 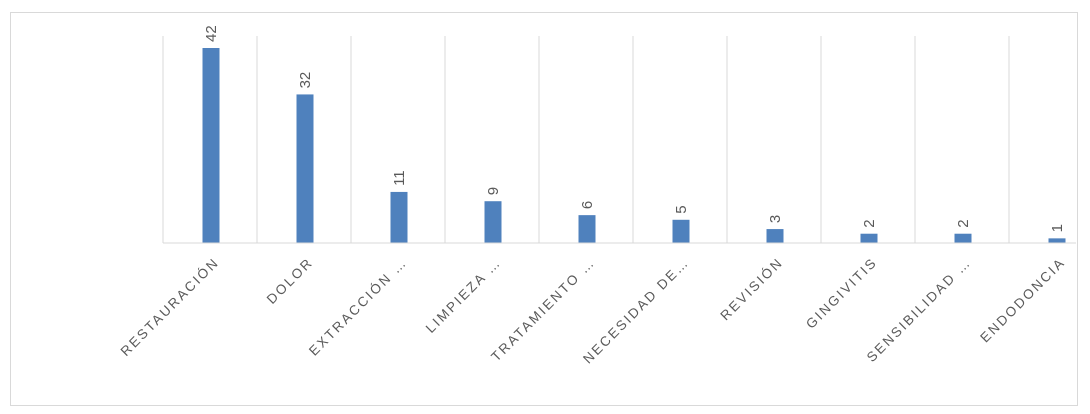 I want to click on data-label: 3, so click(x=775, y=219).